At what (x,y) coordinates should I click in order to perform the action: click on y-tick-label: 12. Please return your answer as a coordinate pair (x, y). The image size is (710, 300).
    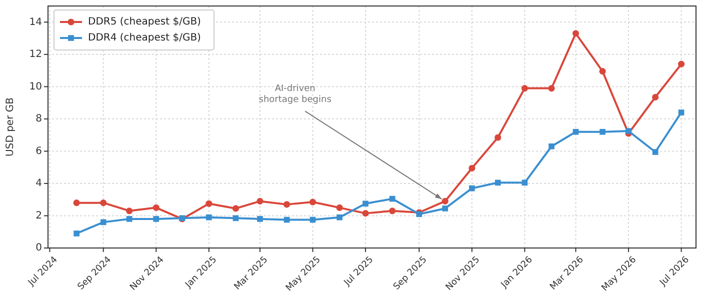
    Looking at the image, I should click on (35, 54).